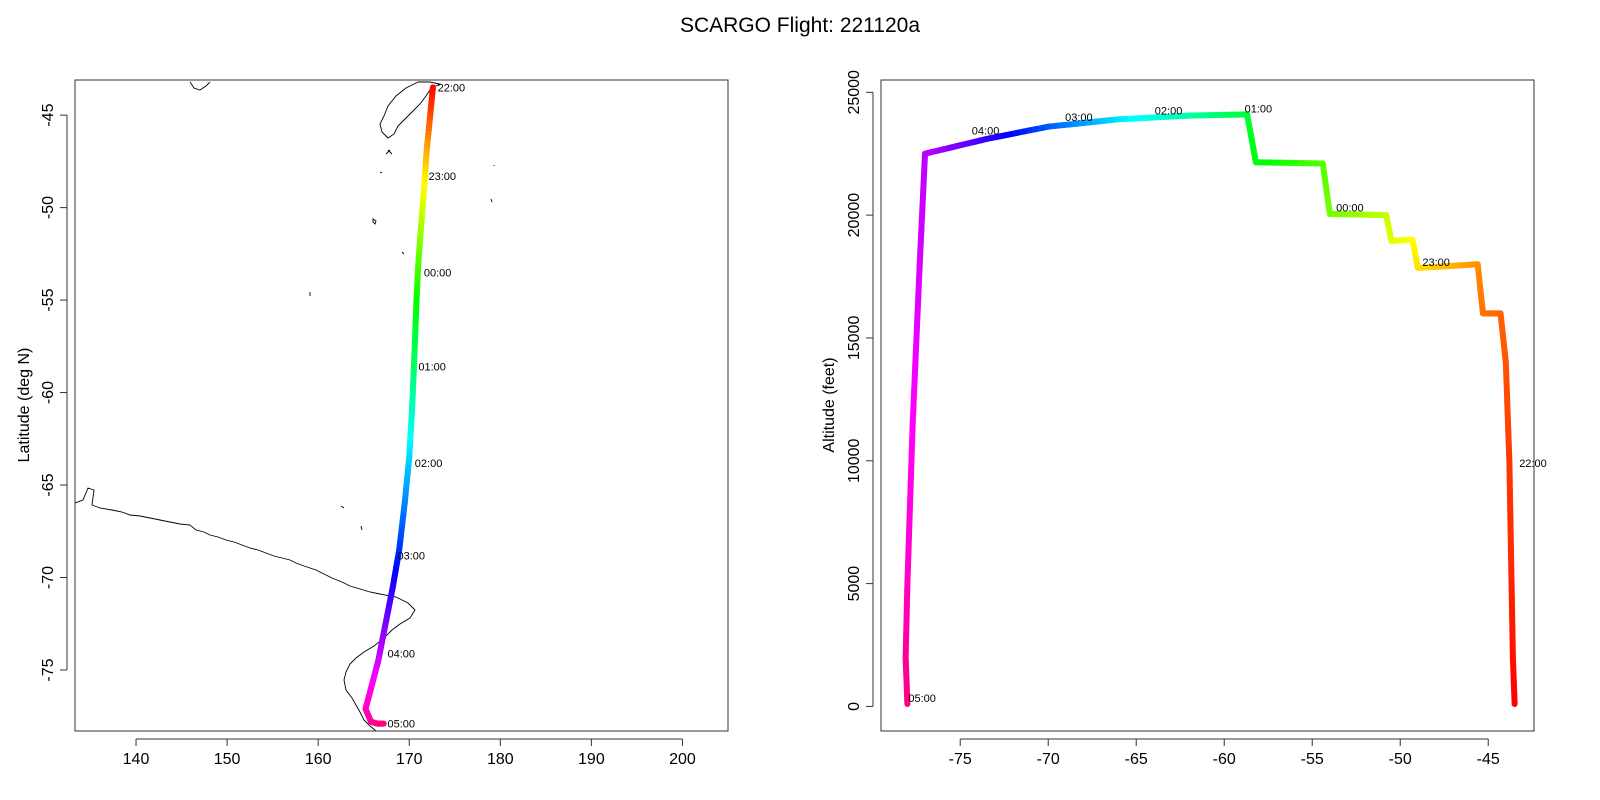 This screenshot has height=800, width=1600. I want to click on x-tick-label-3: -60, so click(1224, 759).